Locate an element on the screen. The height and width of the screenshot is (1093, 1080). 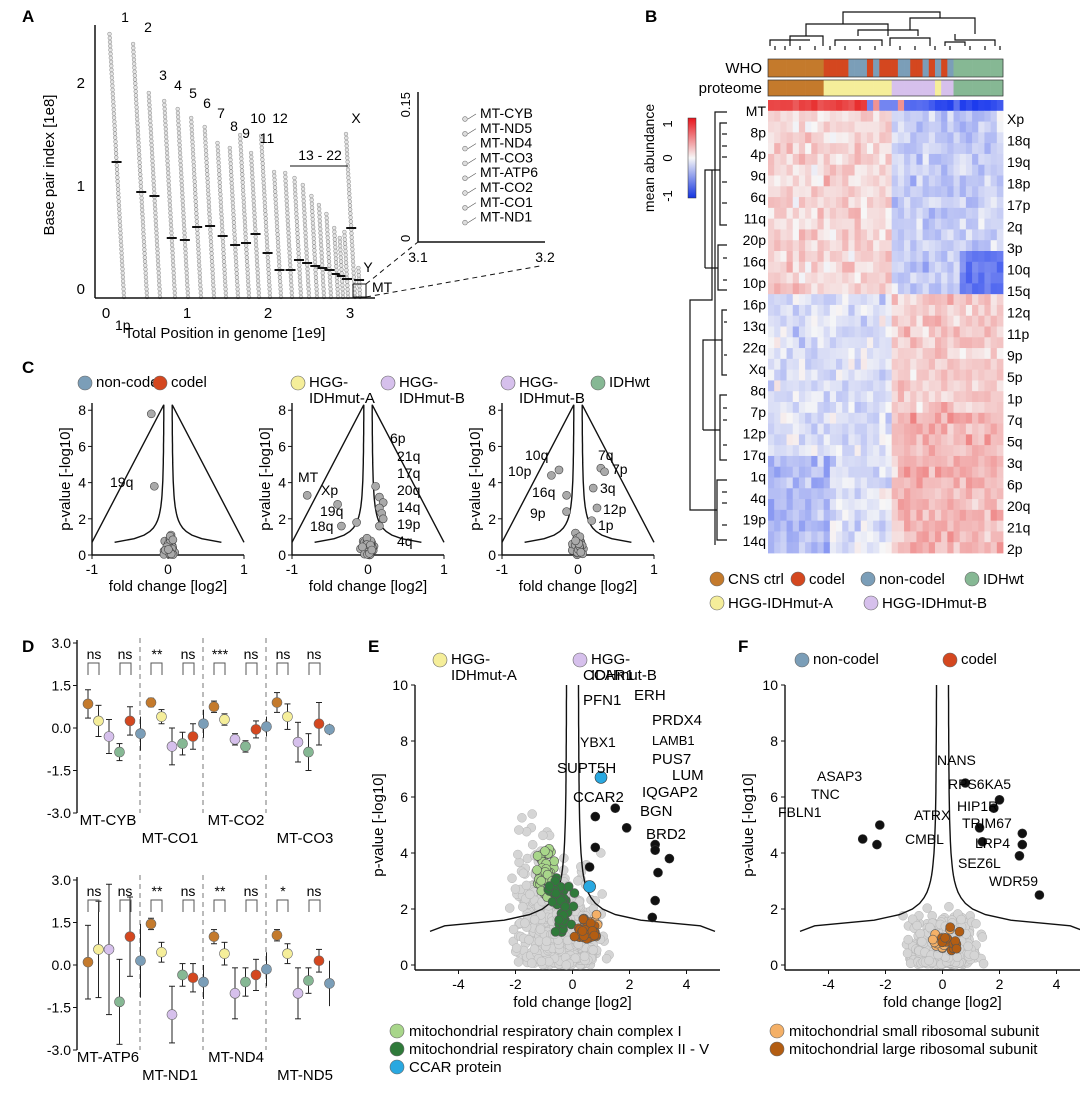
protein-point is located at coordinates (523, 907).